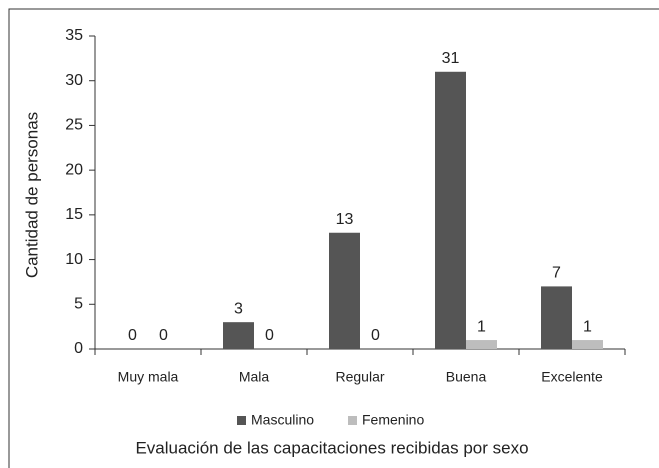 This screenshot has height=468, width=659. What do you see at coordinates (74, 169) in the screenshot?
I see `y-tick-label: 20` at bounding box center [74, 169].